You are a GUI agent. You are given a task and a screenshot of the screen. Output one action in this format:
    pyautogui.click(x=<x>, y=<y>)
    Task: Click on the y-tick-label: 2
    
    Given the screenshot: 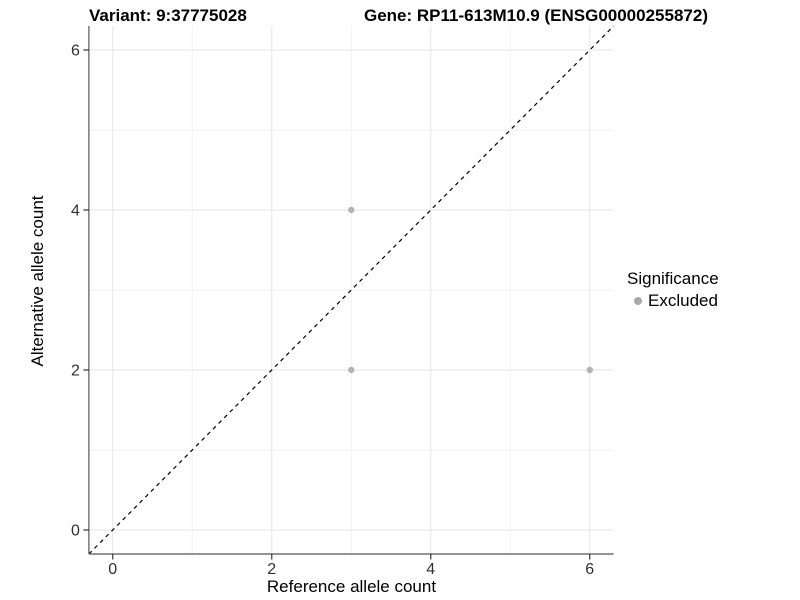 What is the action you would take?
    pyautogui.click(x=75, y=371)
    